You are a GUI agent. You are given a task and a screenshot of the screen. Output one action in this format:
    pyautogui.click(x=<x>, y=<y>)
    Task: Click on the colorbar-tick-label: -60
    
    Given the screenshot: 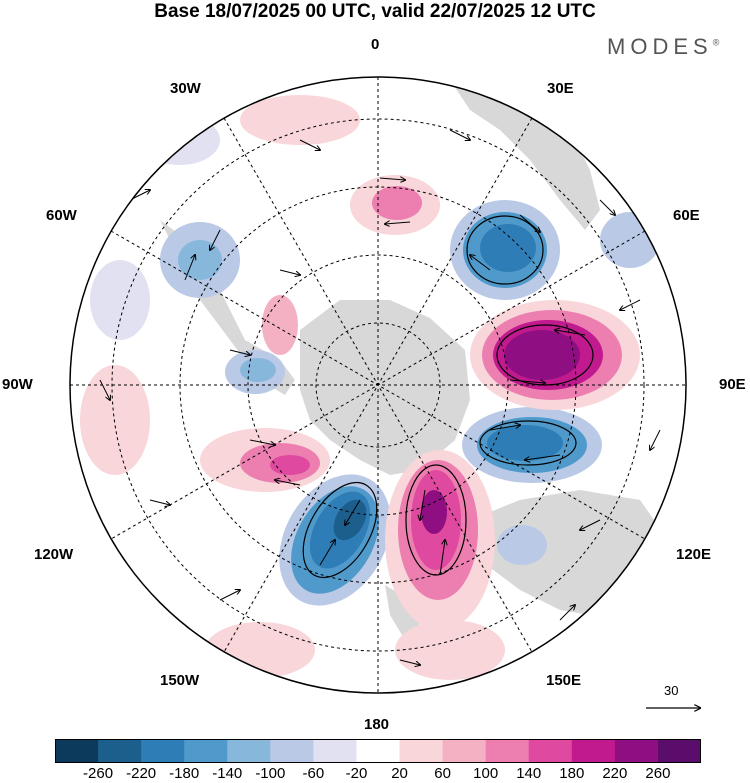 What is the action you would take?
    pyautogui.click(x=313, y=773)
    